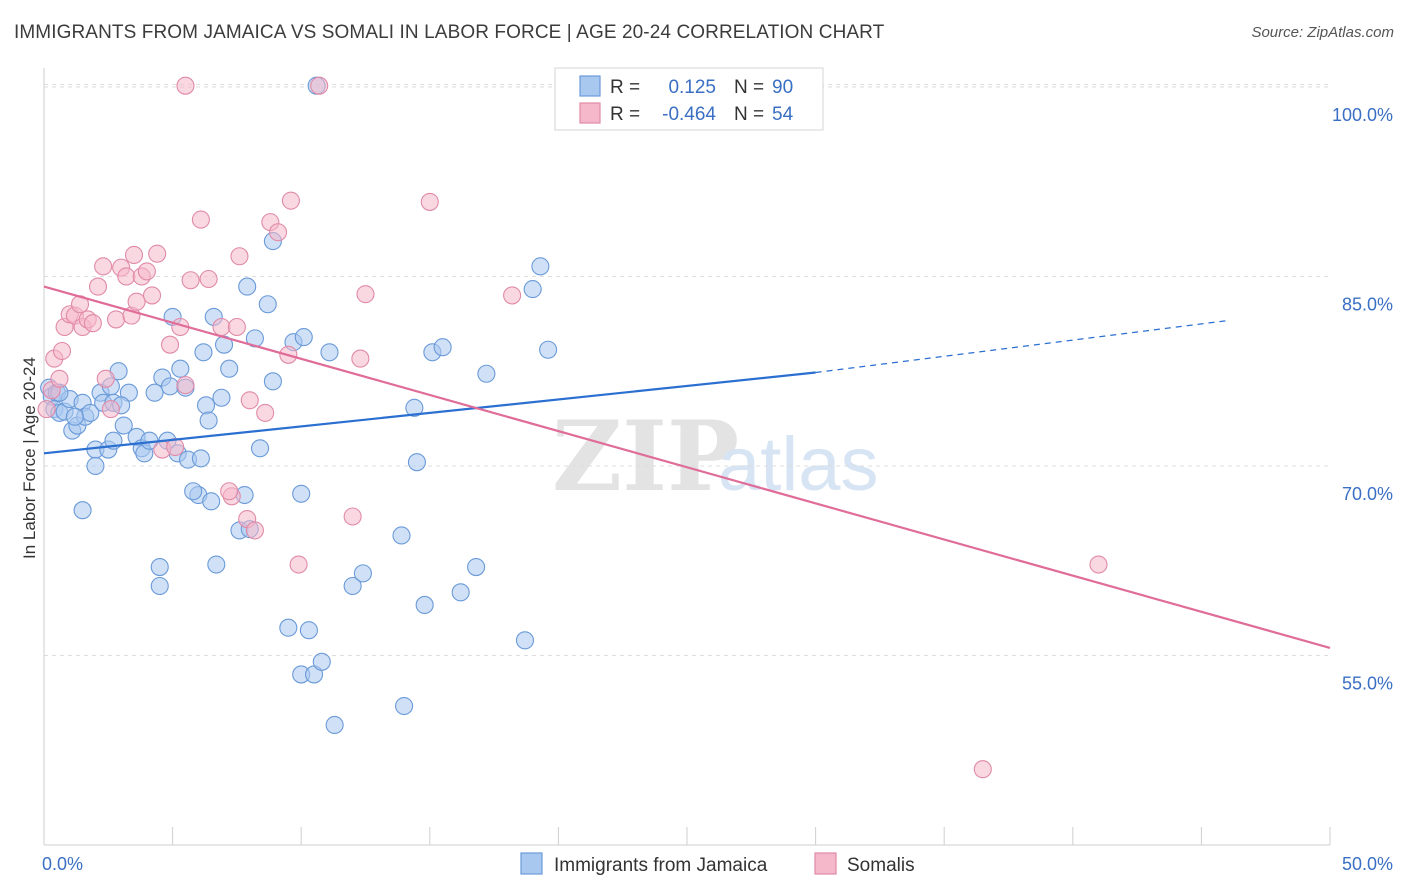  Describe the element at coordinates (1367, 864) in the screenshot. I see `x-tick-label-max: 50.0%` at that location.